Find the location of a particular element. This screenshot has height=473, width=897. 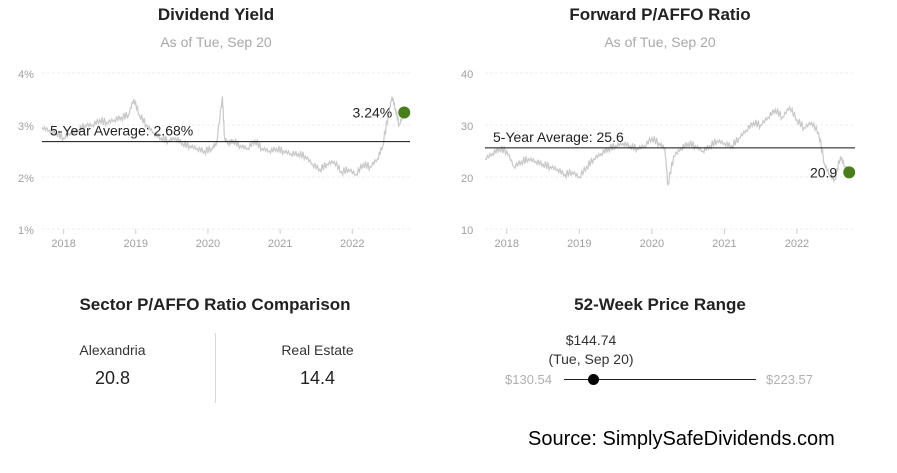

y-tick-label: 4% is located at coordinates (26, 75).